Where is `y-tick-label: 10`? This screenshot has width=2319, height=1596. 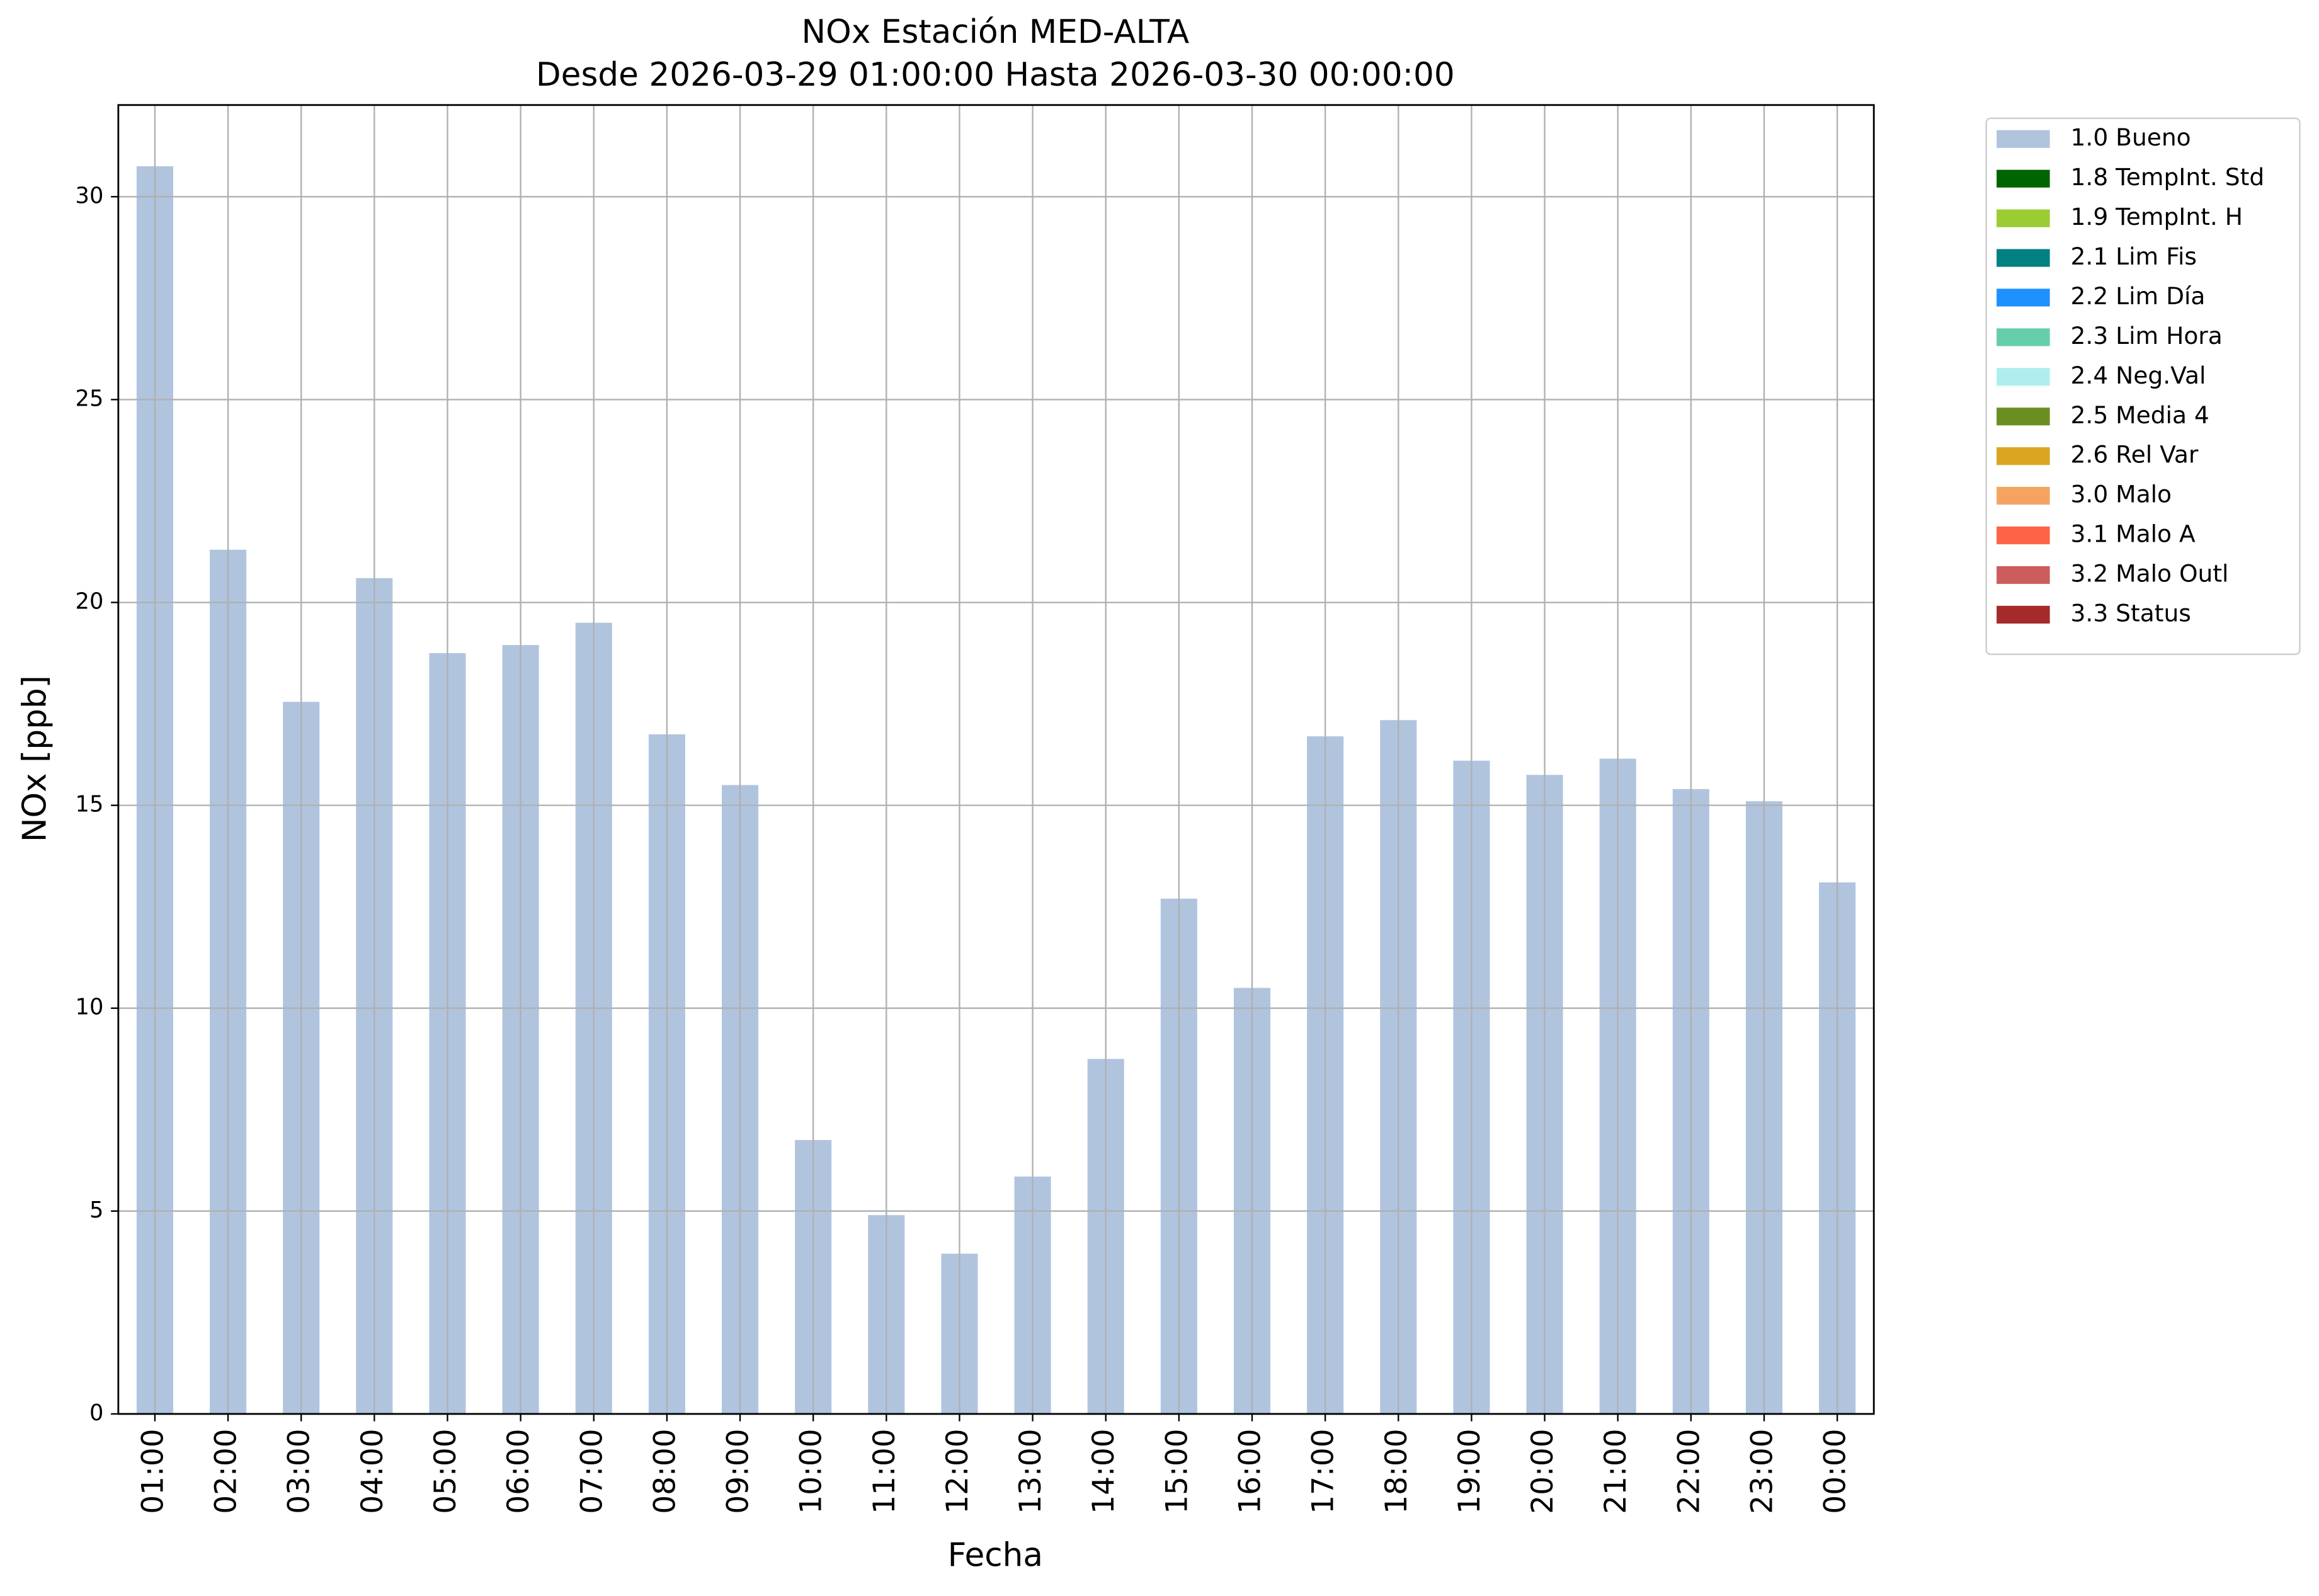 y-tick-label: 10 is located at coordinates (90, 1007).